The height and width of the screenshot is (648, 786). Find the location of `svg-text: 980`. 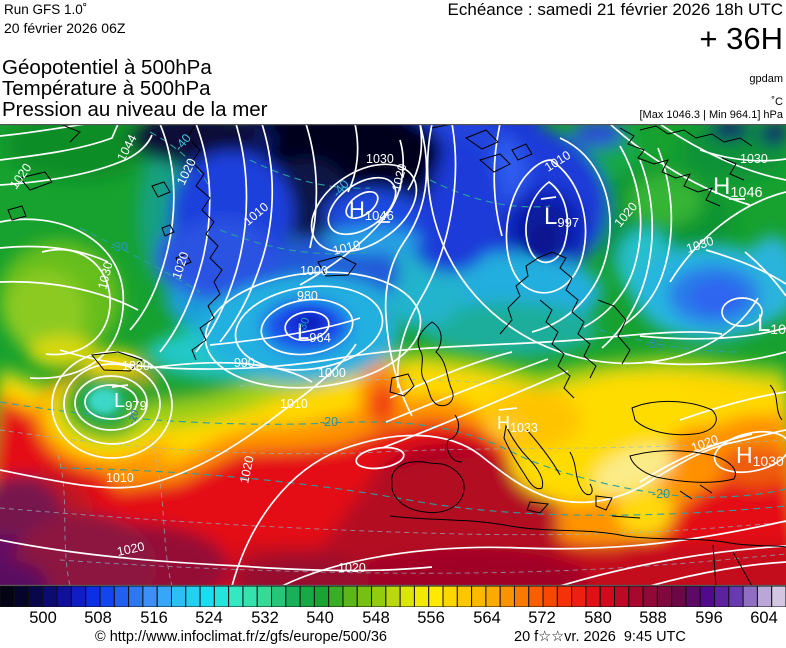

svg-text: 980 is located at coordinates (307, 296).